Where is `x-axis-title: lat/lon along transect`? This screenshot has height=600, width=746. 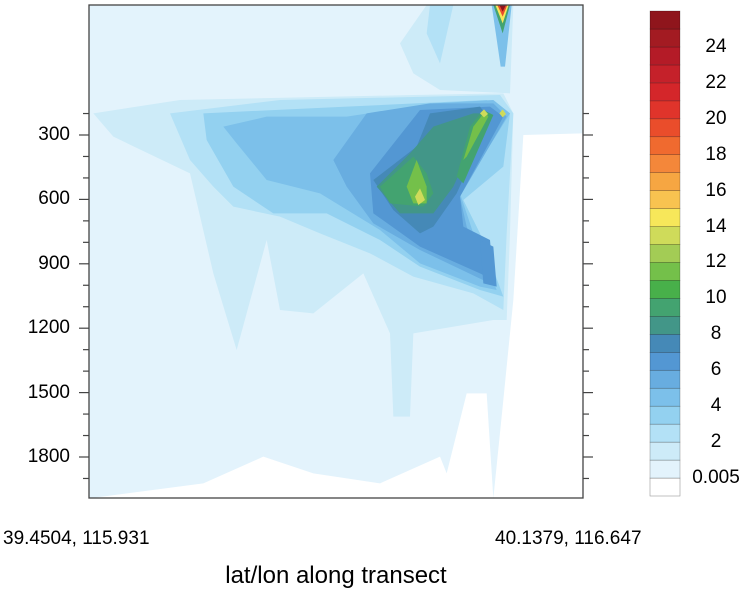
x-axis-title: lat/lon along transect is located at coordinates (336, 575).